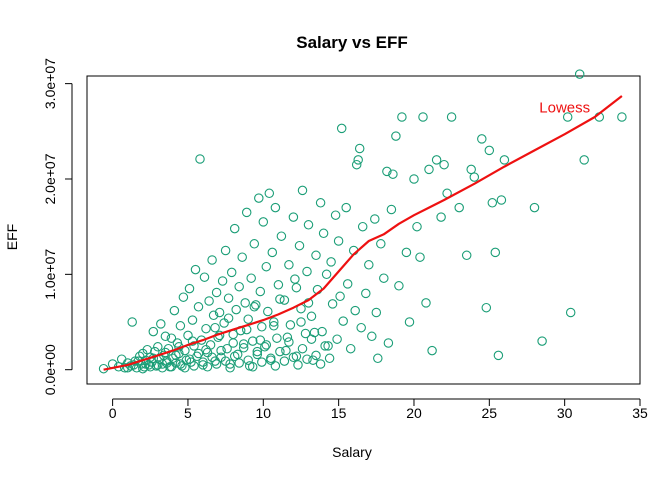 The height and width of the screenshot is (480, 672). What do you see at coordinates (564, 108) in the screenshot?
I see `lowess-annotation: Lowess` at bounding box center [564, 108].